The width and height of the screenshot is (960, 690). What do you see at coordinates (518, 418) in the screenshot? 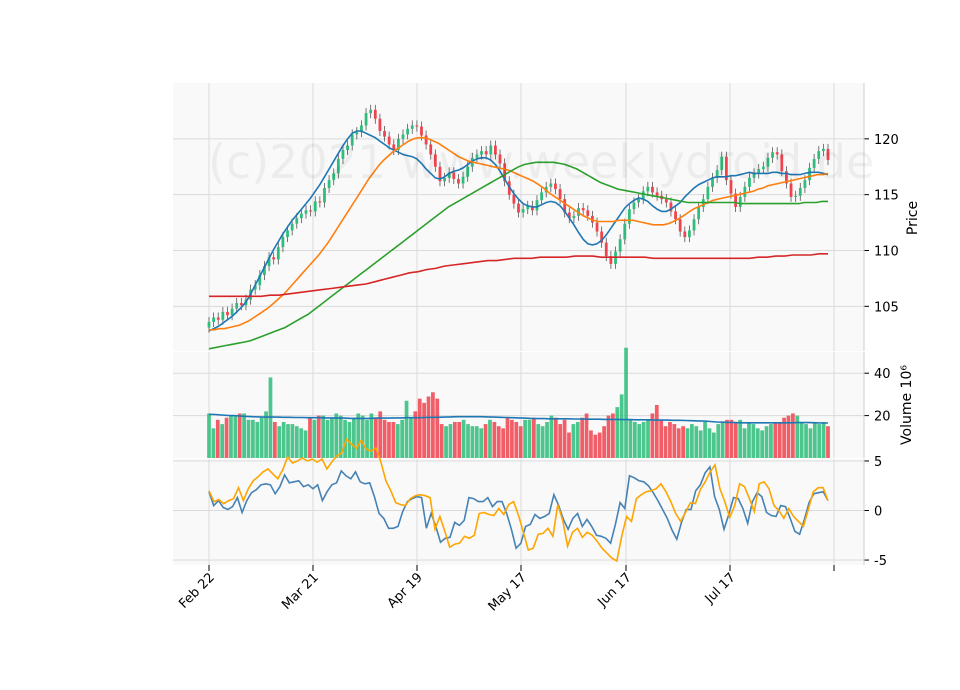
I see `volume-ma-line` at bounding box center [518, 418].